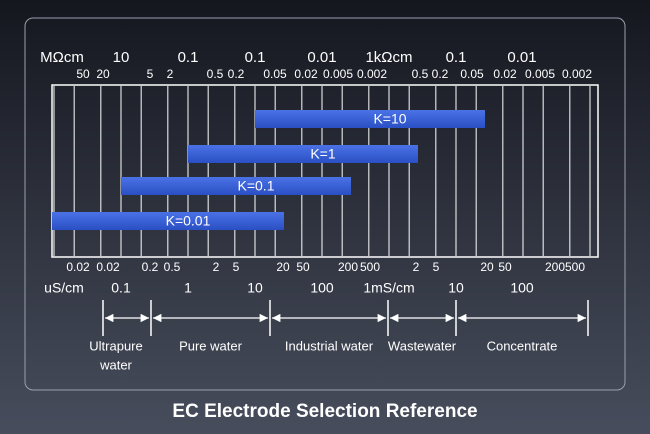 This screenshot has width=650, height=434. Describe the element at coordinates (388, 288) in the screenshot. I see `scale-label: 1mS/cm` at that location.